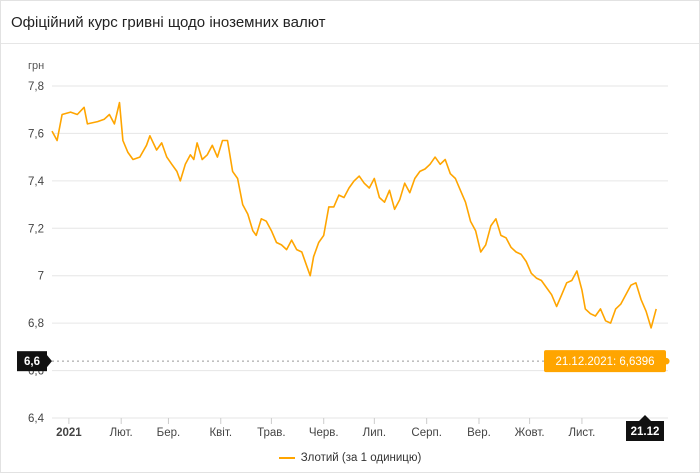 This screenshot has width=700, height=473. Describe the element at coordinates (36, 182) in the screenshot. I see `y-tick-label: 7,4` at that location.